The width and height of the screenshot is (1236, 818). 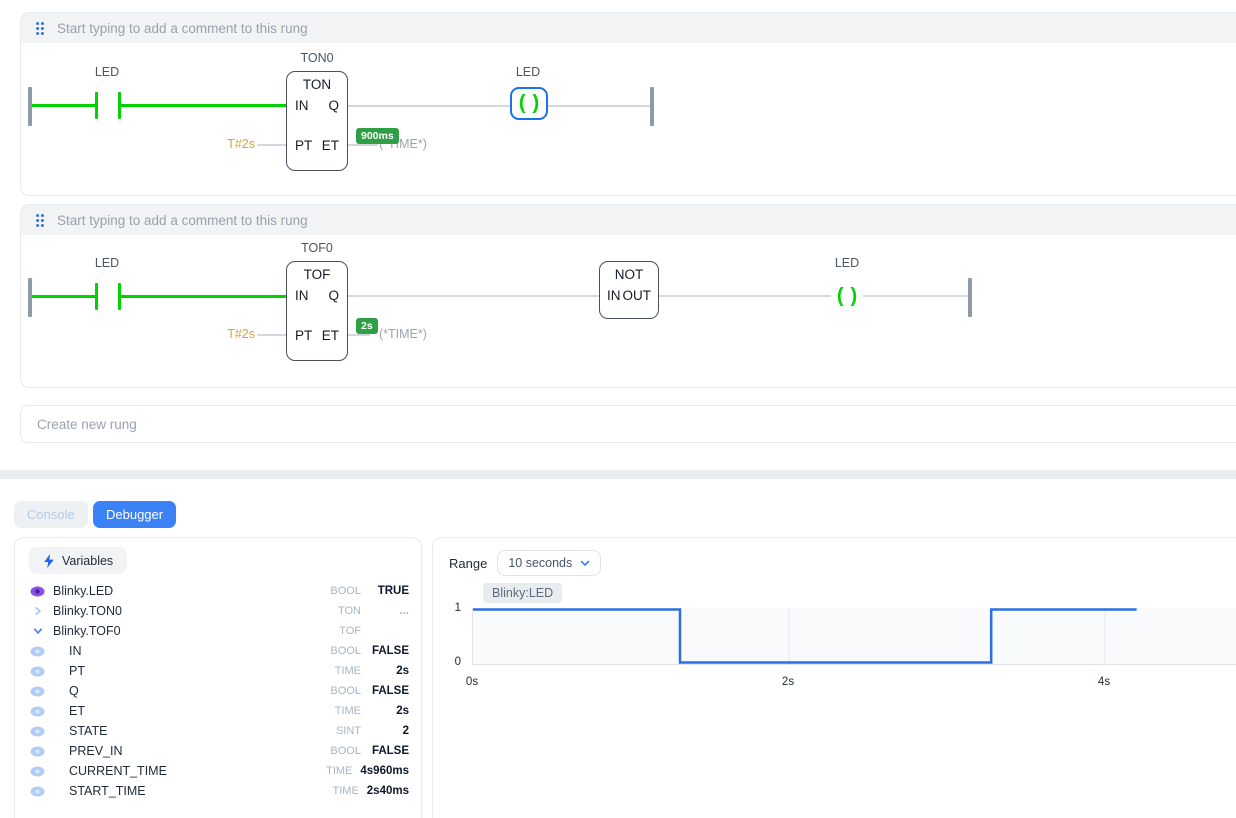 What do you see at coordinates (618, 474) in the screenshot?
I see `panel-splitter` at bounding box center [618, 474].